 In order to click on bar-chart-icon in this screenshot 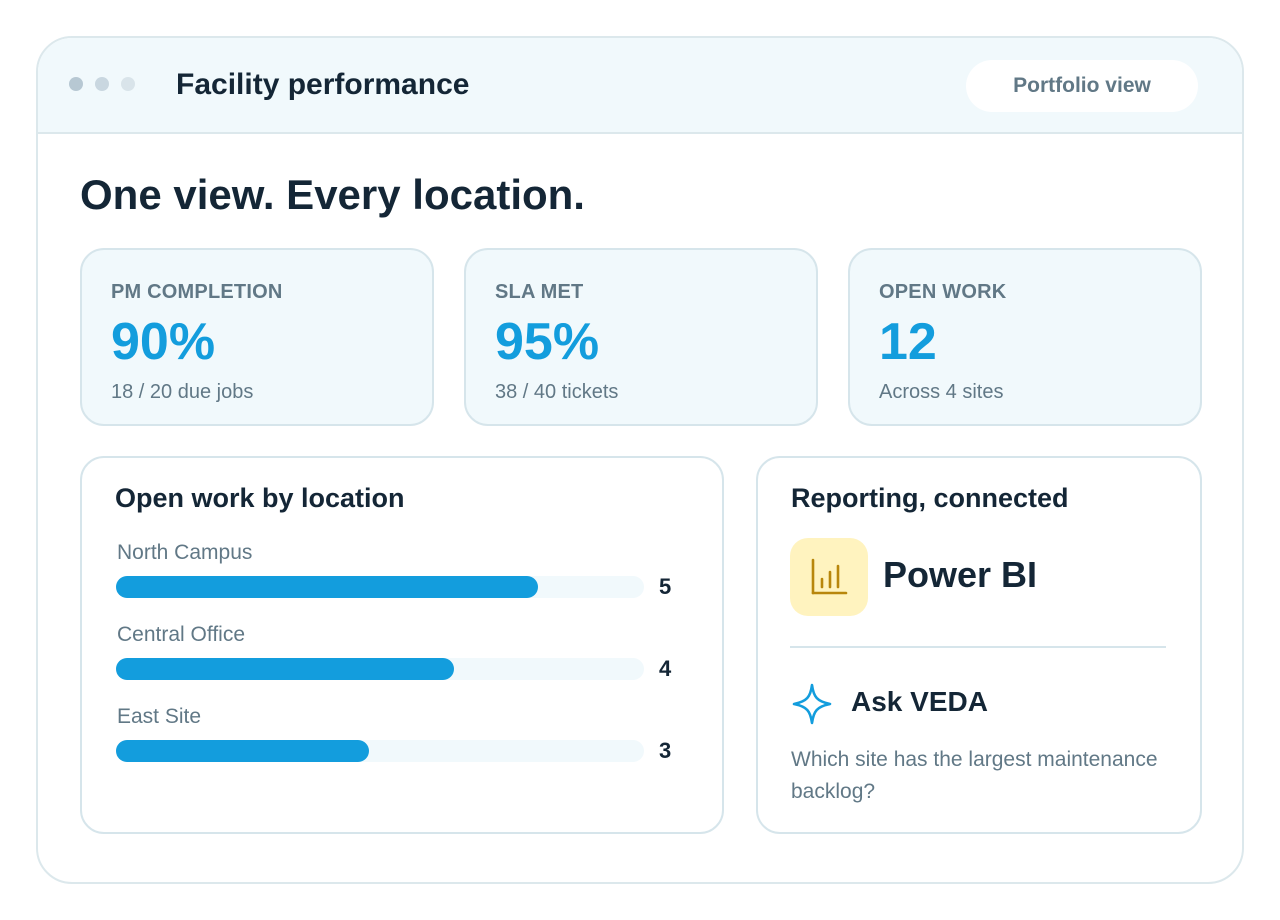, I will do `click(829, 576)`.